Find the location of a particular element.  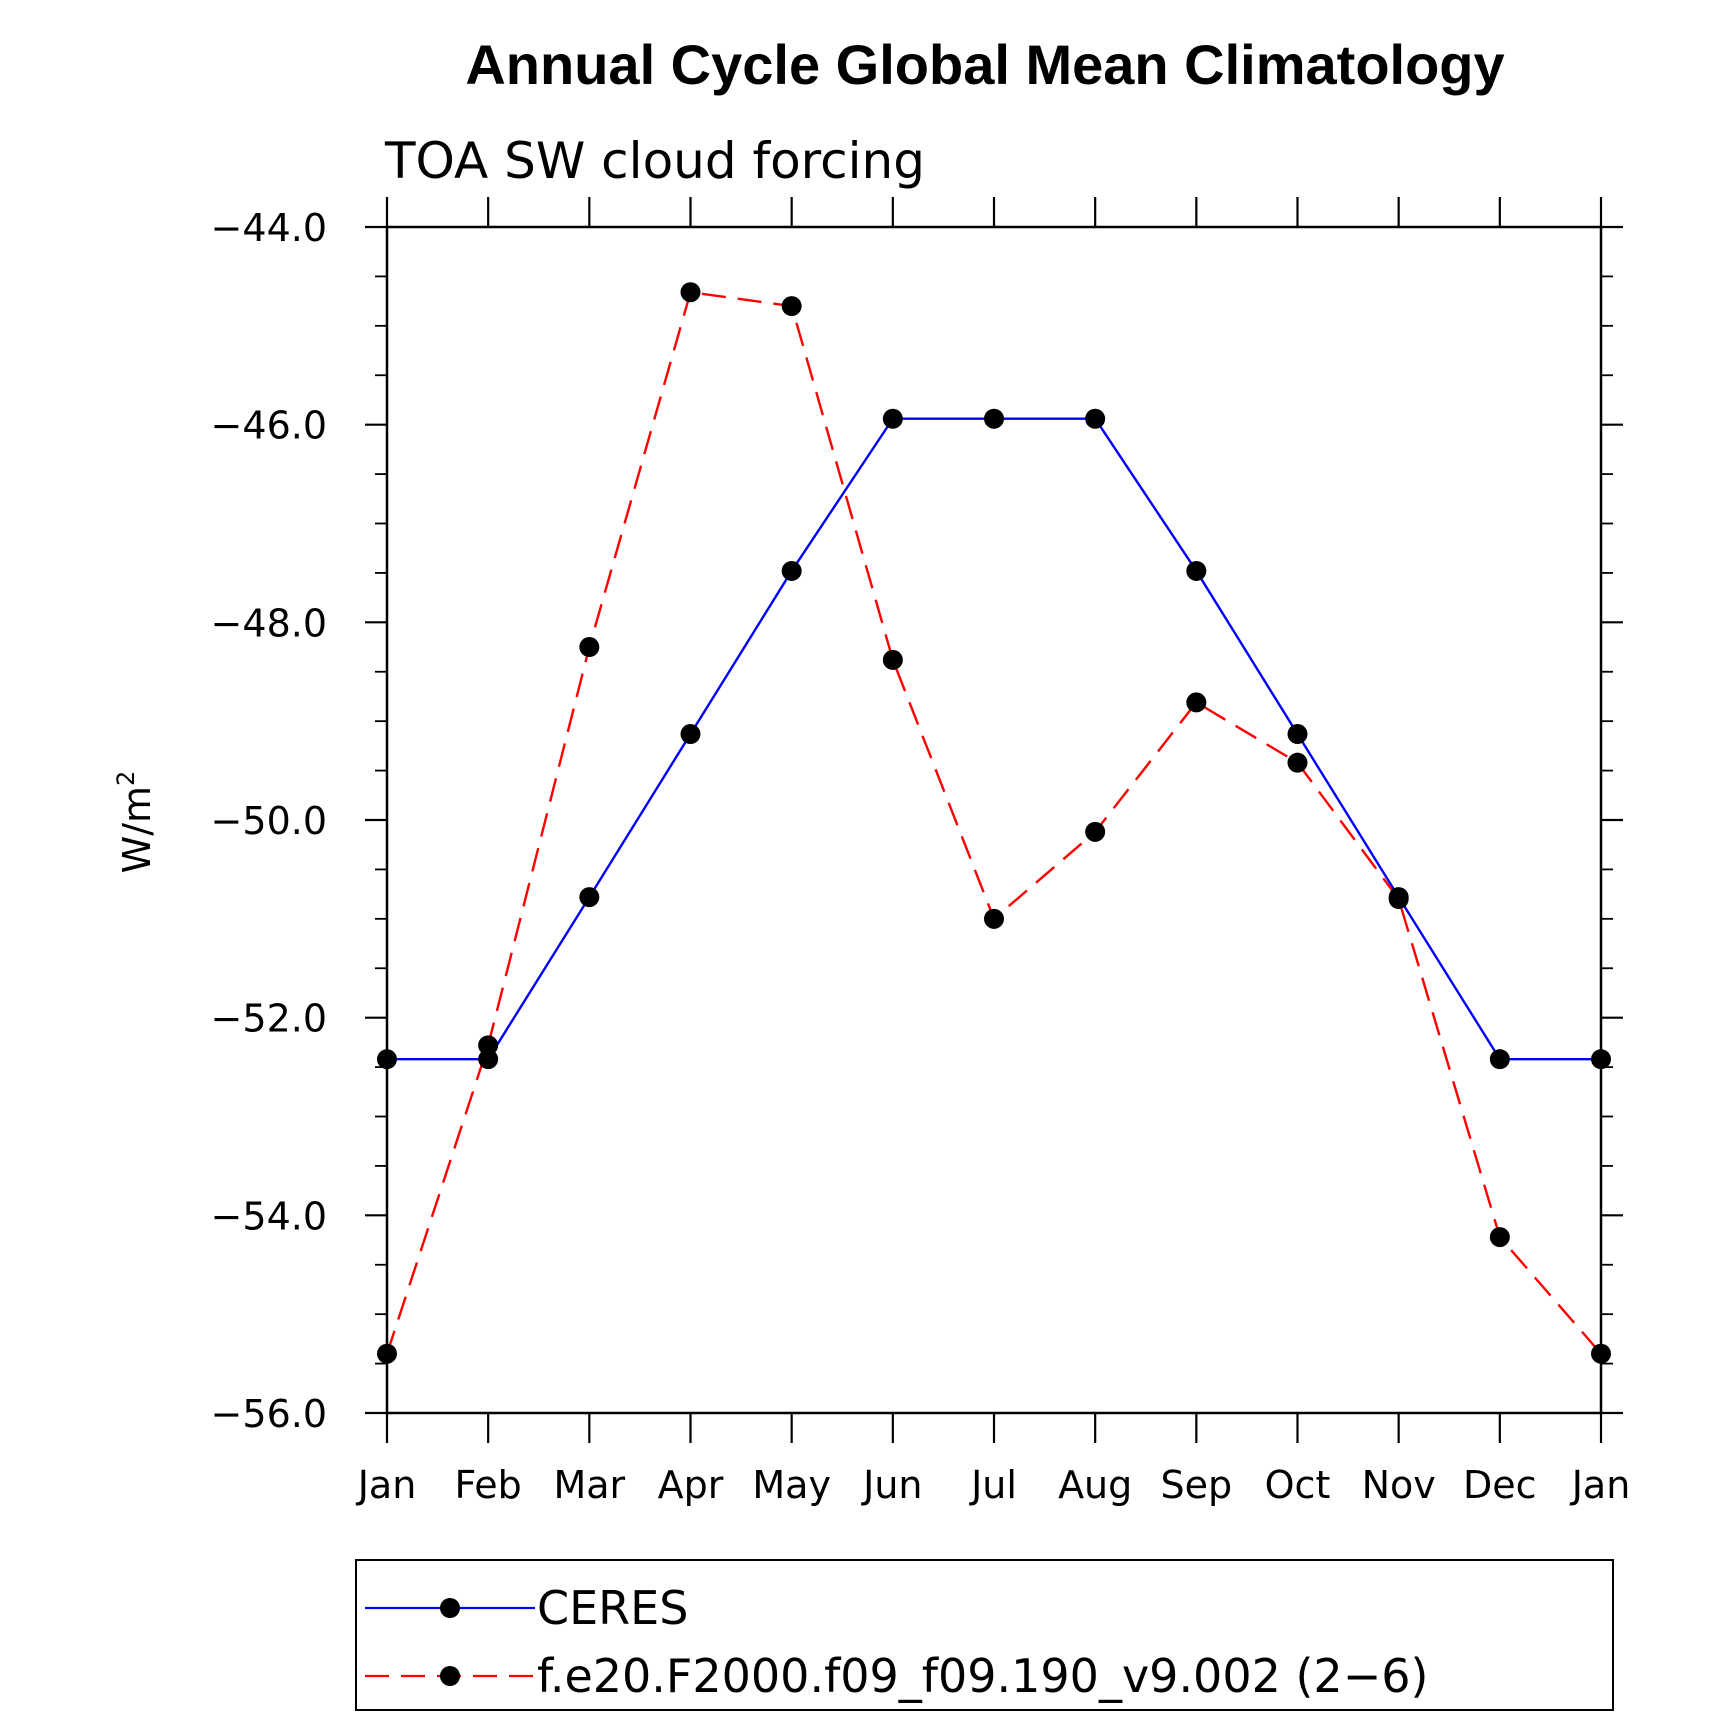

x-tick-label: Nov is located at coordinates (1399, 1485).